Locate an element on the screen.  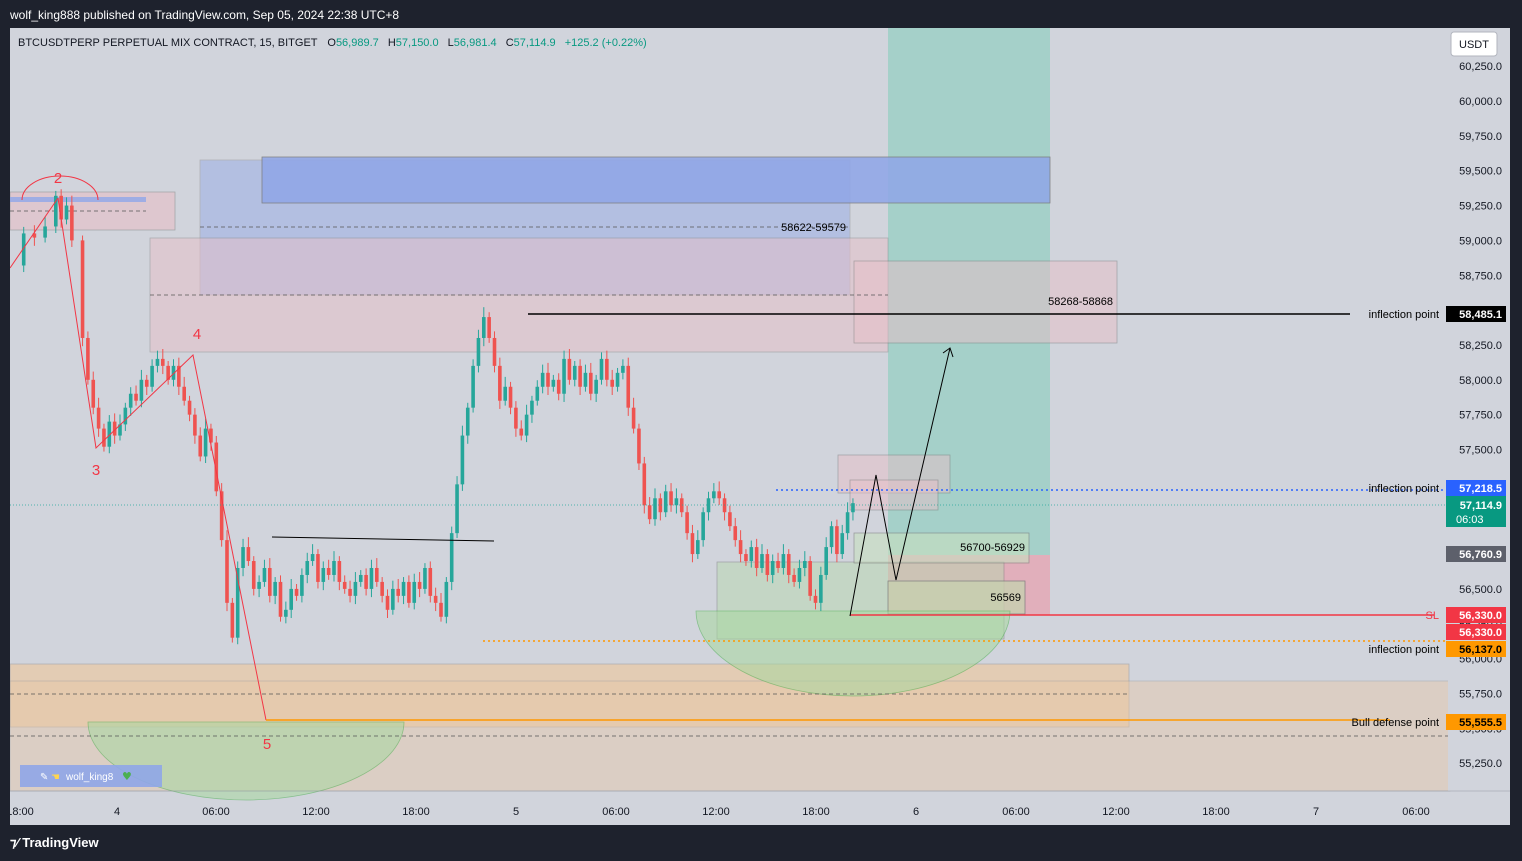
elliott-wave-line is located at coordinates (162, 459).